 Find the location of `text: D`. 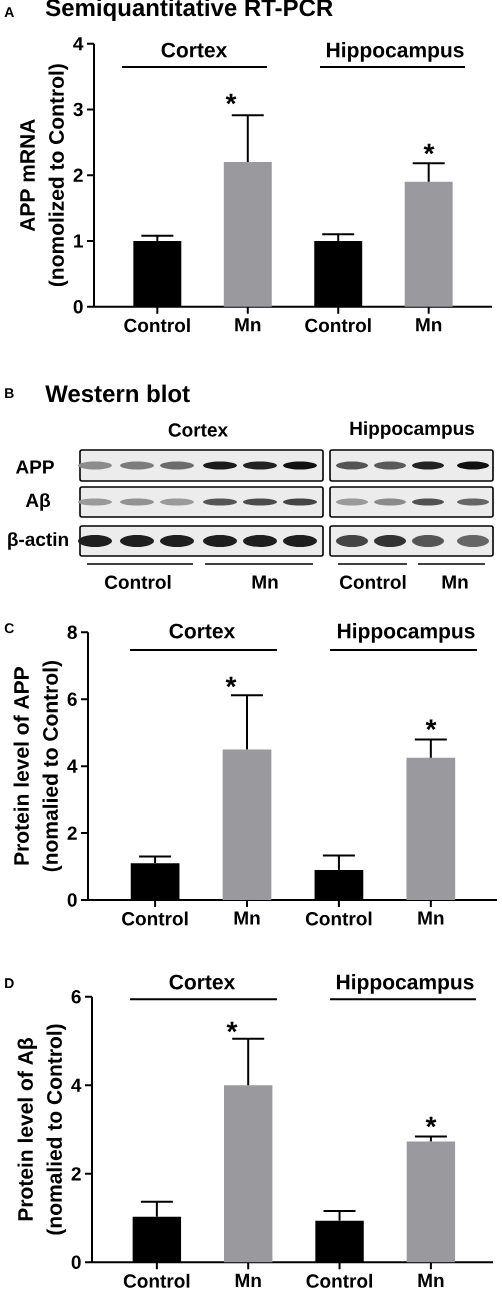

text: D is located at coordinates (9, 983).